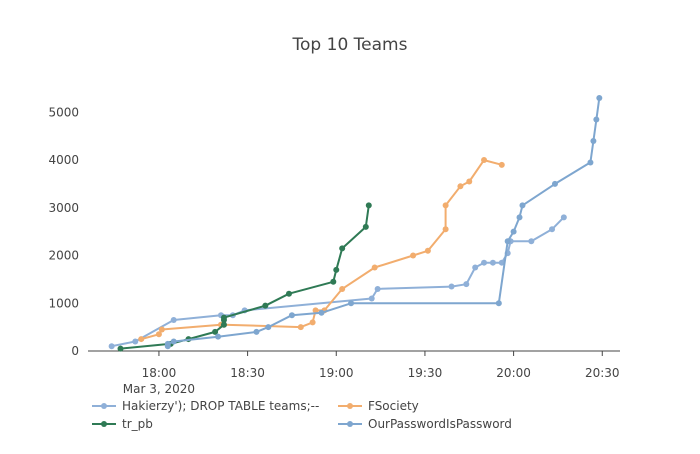 Image resolution: width=700 pixels, height=454 pixels. What do you see at coordinates (63, 112) in the screenshot?
I see `y-tick-label: 5000` at bounding box center [63, 112].